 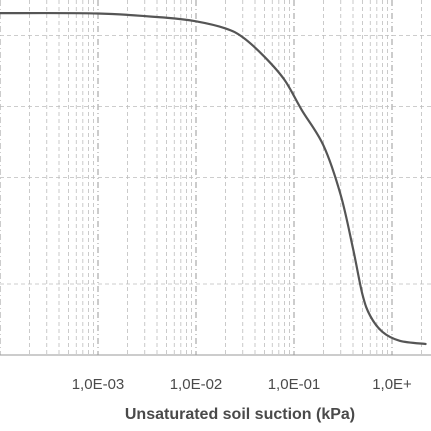 What do you see at coordinates (242, 384) in the screenshot?
I see `x-tick-labels: 1,0E-03 1,0E-02 1,0E-01 1,0E+` at bounding box center [242, 384].